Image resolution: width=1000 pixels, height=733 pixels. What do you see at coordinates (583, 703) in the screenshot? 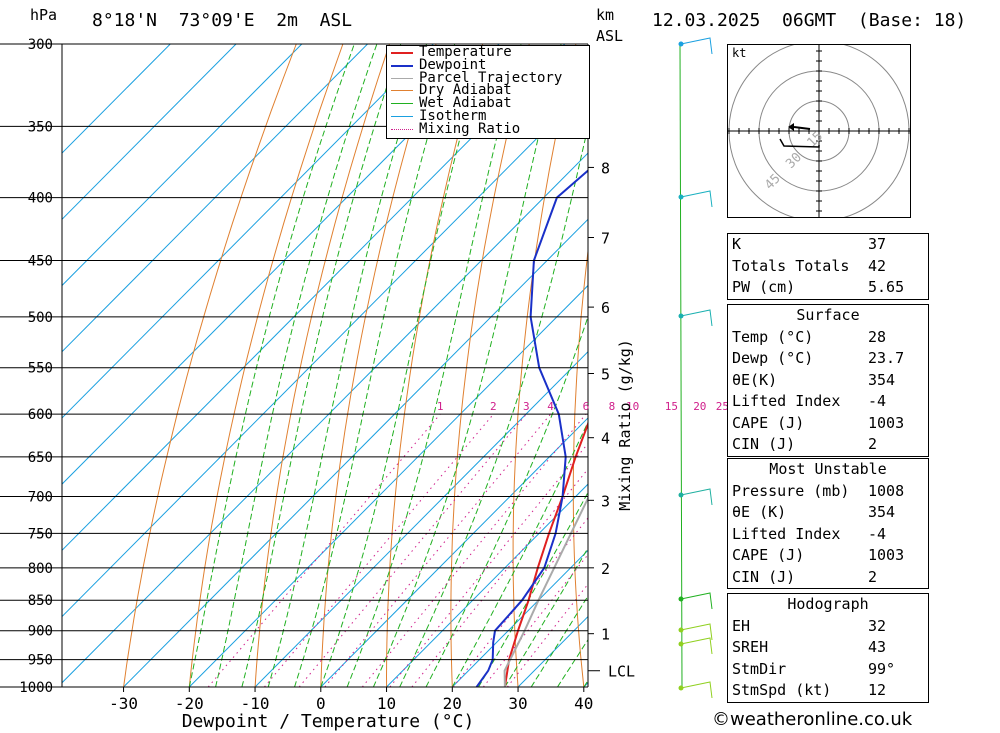
I see `x-tick-label: 40` at bounding box center [583, 703].